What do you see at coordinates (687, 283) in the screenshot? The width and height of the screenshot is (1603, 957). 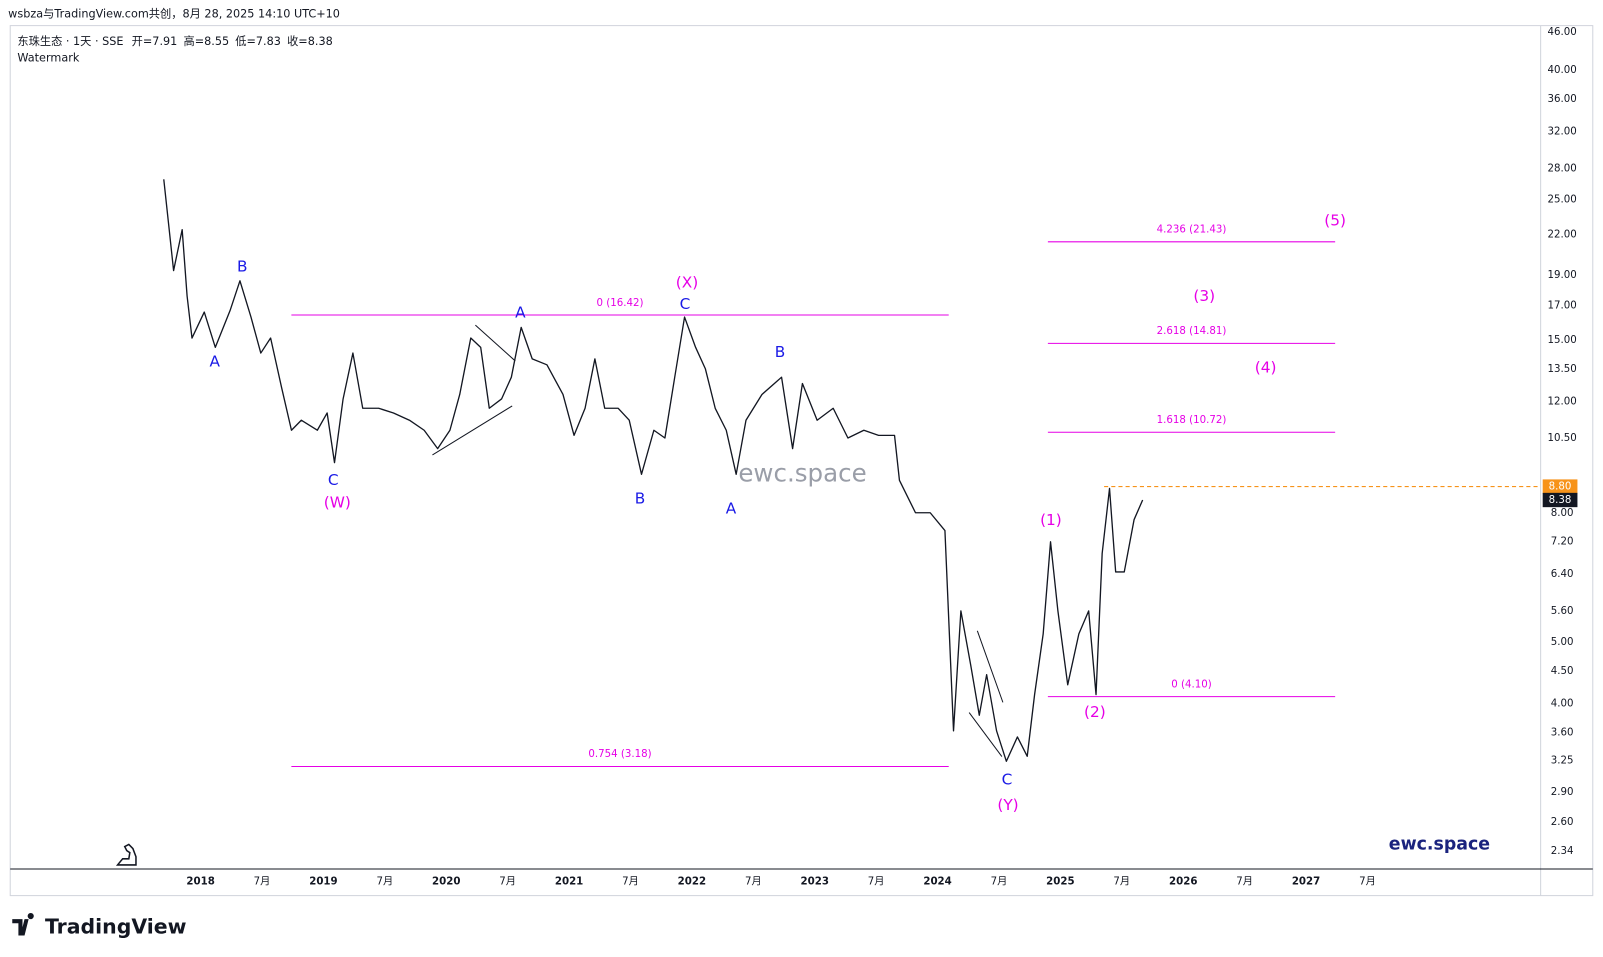 I see `wave-label: (X)` at bounding box center [687, 283].